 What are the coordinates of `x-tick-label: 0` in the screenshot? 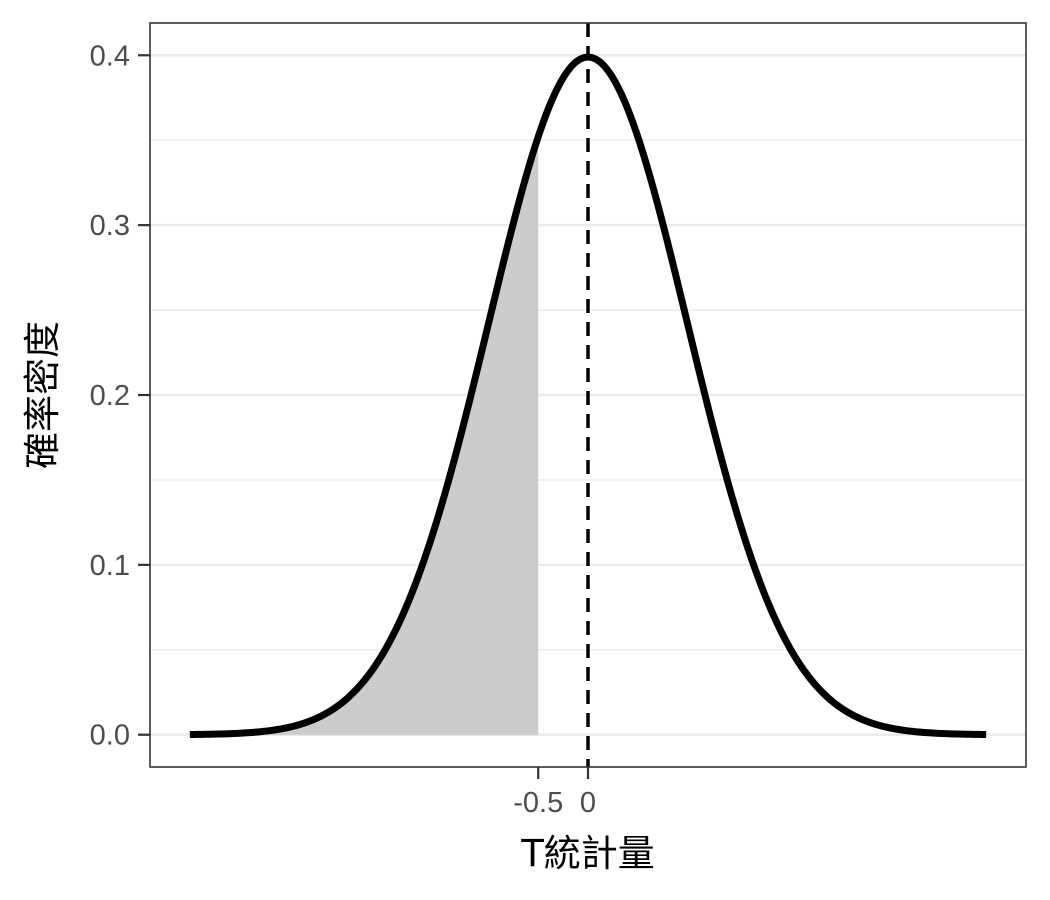 It's located at (588, 803).